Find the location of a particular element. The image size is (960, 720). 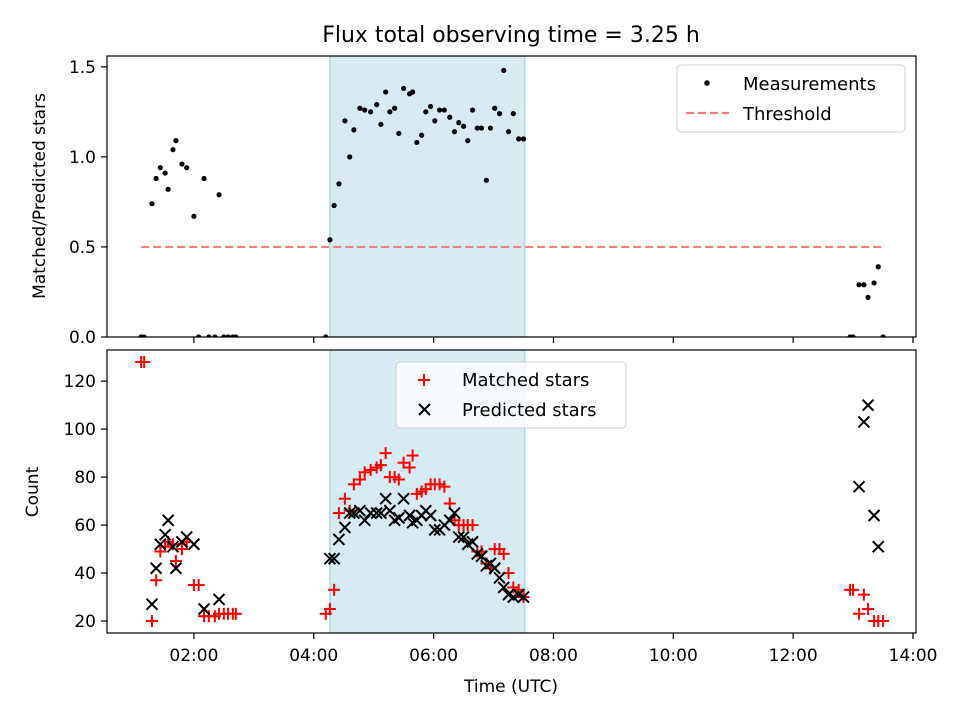

shaded-observing-span is located at coordinates (427, 196).